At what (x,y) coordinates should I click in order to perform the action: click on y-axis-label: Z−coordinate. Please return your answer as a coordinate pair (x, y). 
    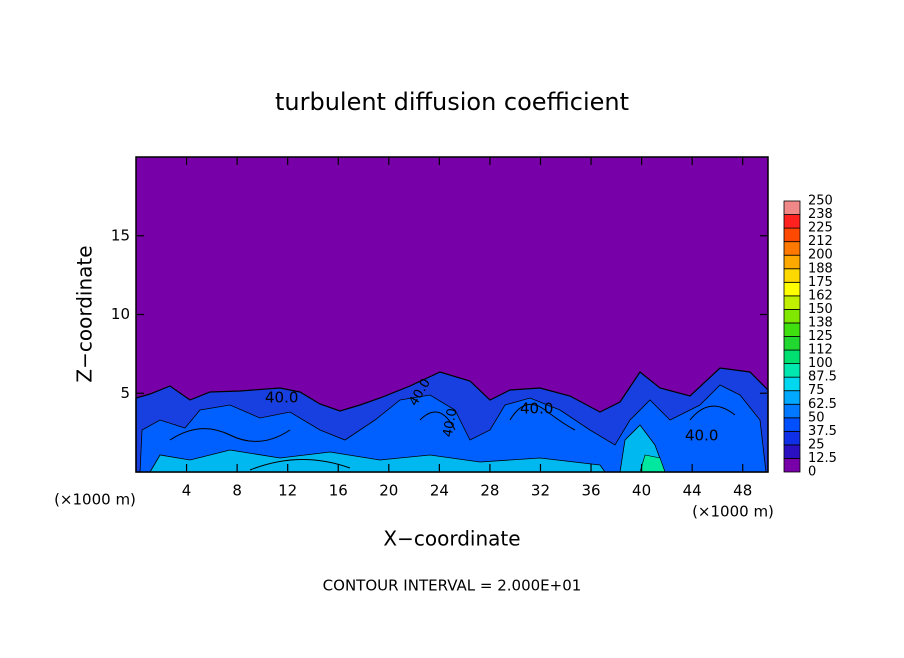
    Looking at the image, I should click on (85, 313).